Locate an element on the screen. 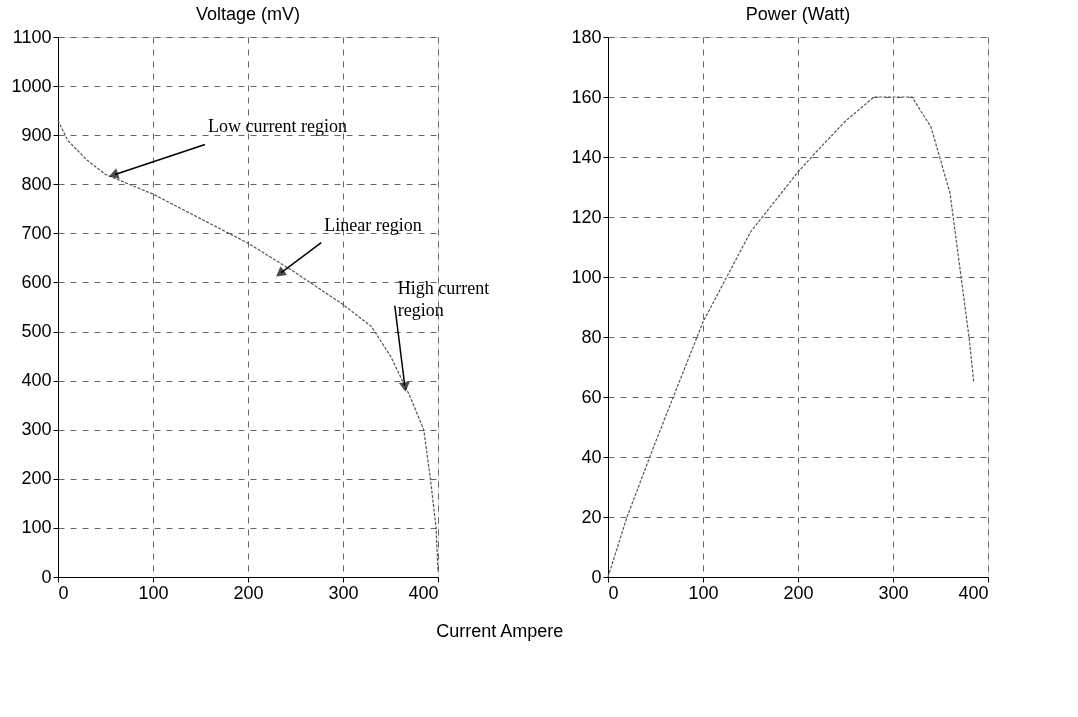 The height and width of the screenshot is (717, 1078). y-tick-label: 700 is located at coordinates (36, 232).